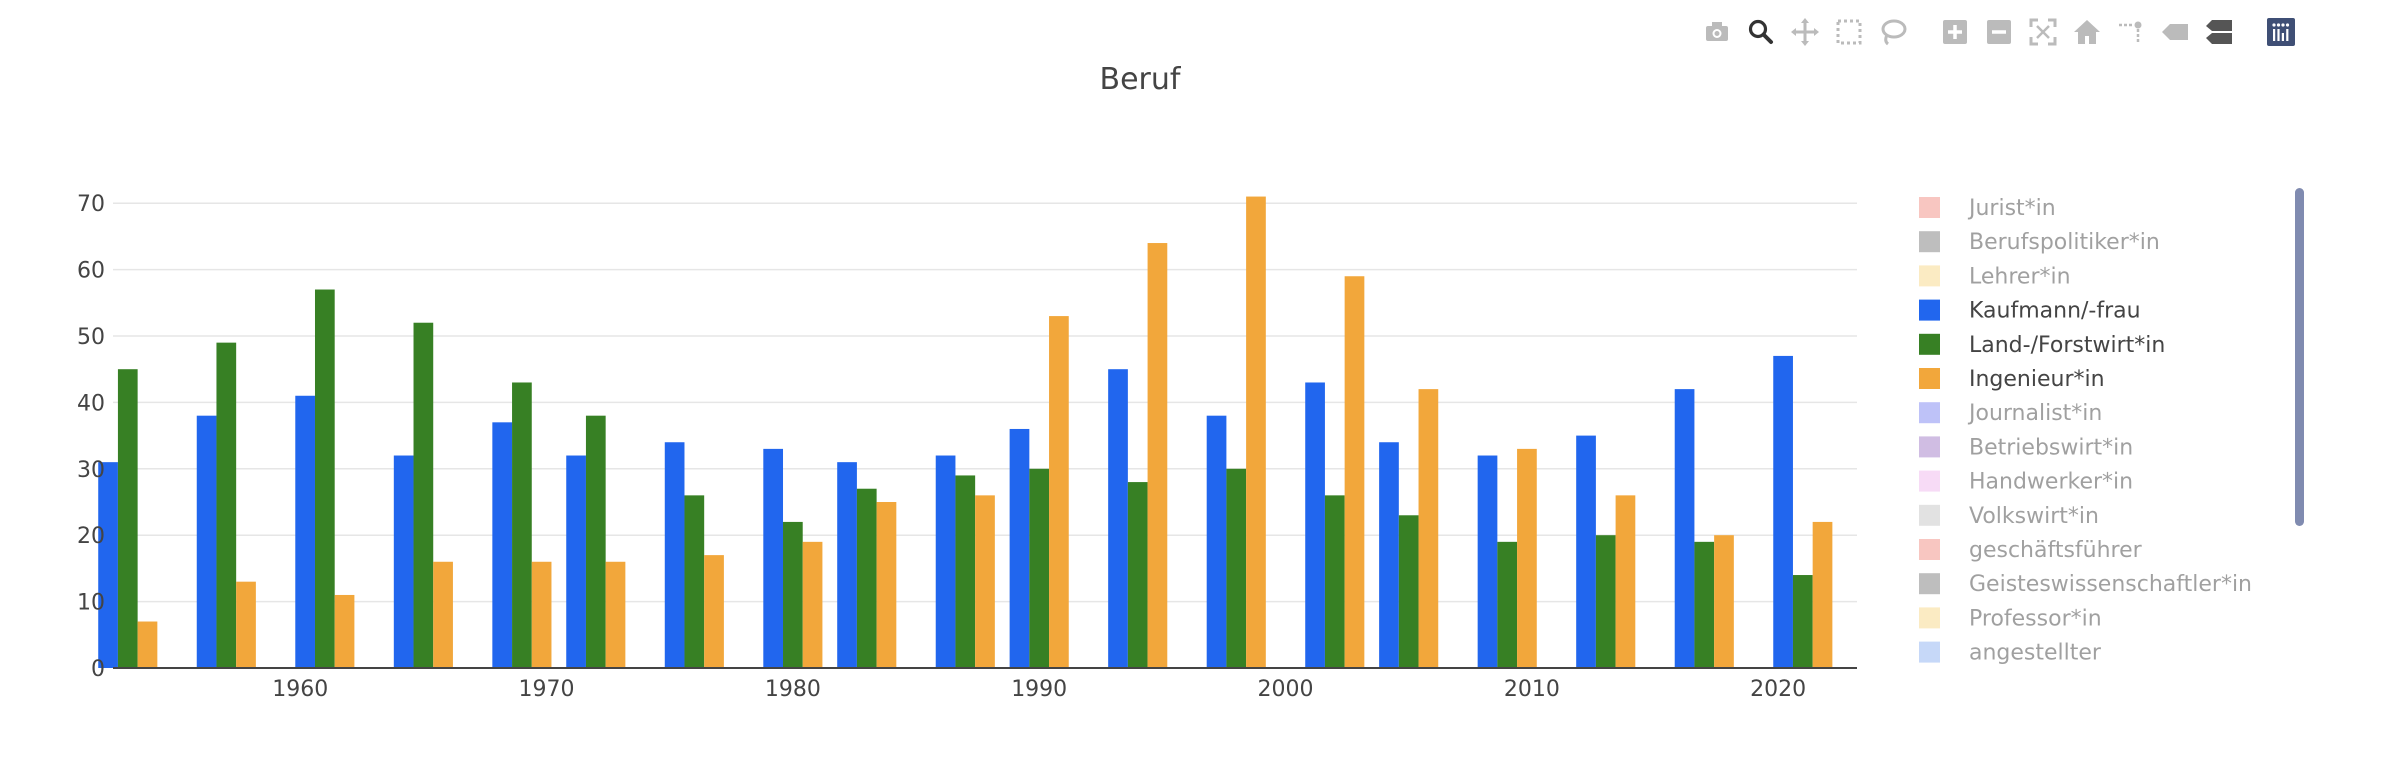 The image size is (2382, 760). Describe the element at coordinates (2042, 345) in the screenshot. I see `legend-item: Land-/Forstwirt*in` at that location.